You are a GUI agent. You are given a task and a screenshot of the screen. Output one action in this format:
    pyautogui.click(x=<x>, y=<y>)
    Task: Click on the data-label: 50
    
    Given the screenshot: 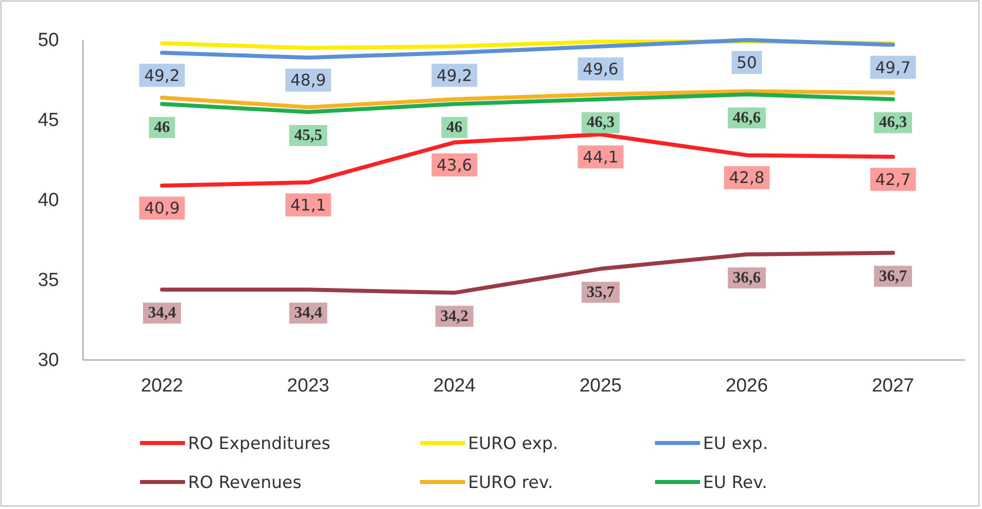 What is the action you would take?
    pyautogui.click(x=746, y=62)
    